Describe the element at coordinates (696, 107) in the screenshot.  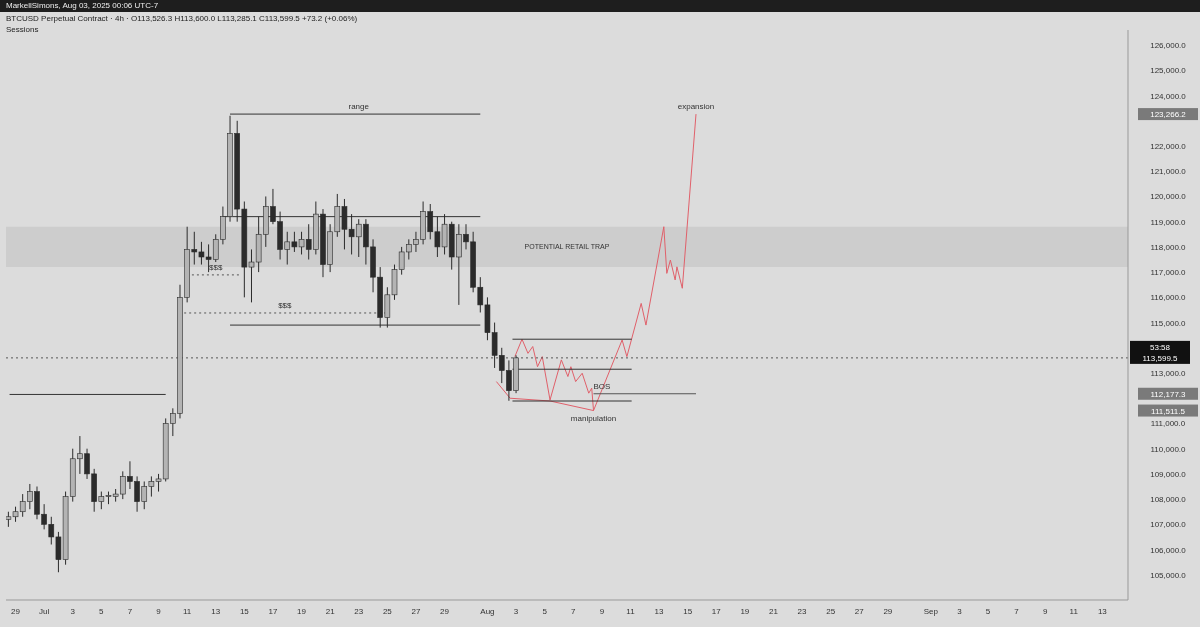
I see `annotation: expansion` at that location.